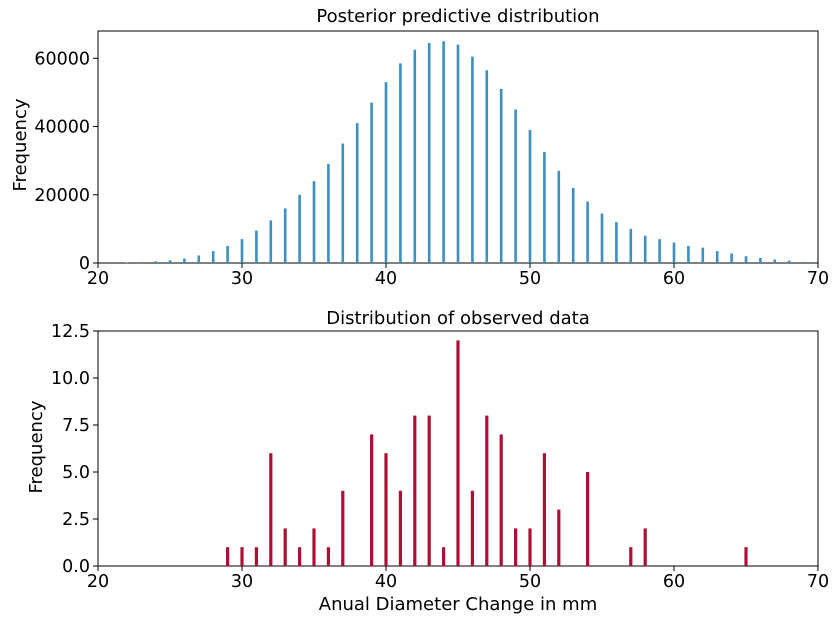  I want to click on chart-top-x-ticks: 20 30 40 50 60 70, so click(458, 276).